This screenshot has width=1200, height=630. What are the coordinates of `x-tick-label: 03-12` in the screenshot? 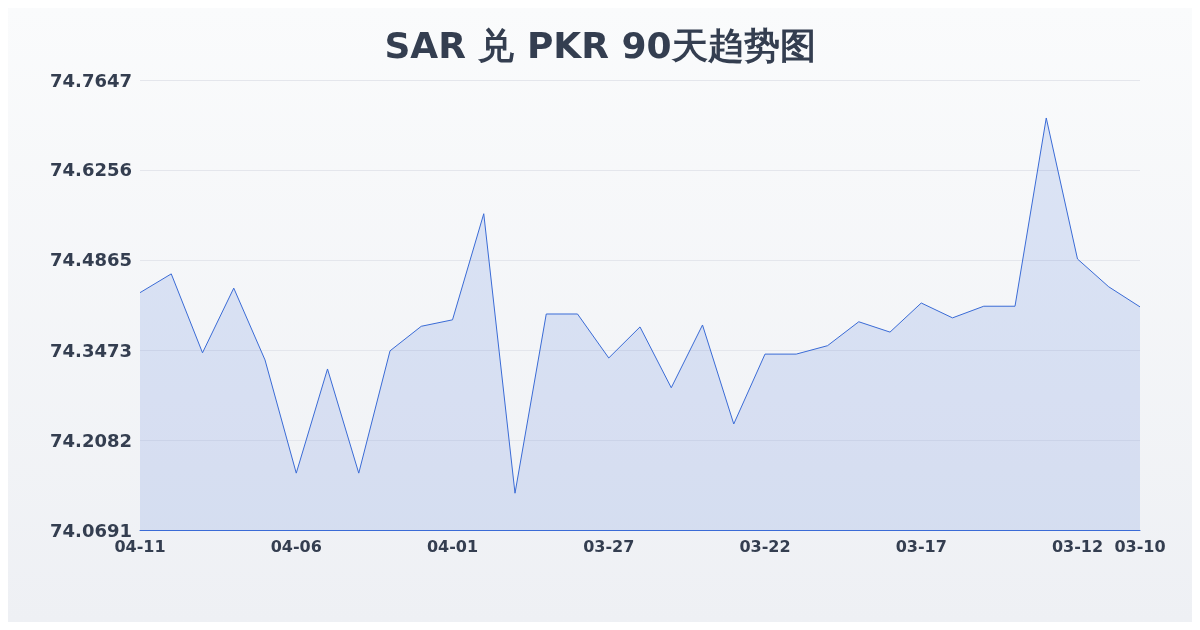 It's located at (1077, 546).